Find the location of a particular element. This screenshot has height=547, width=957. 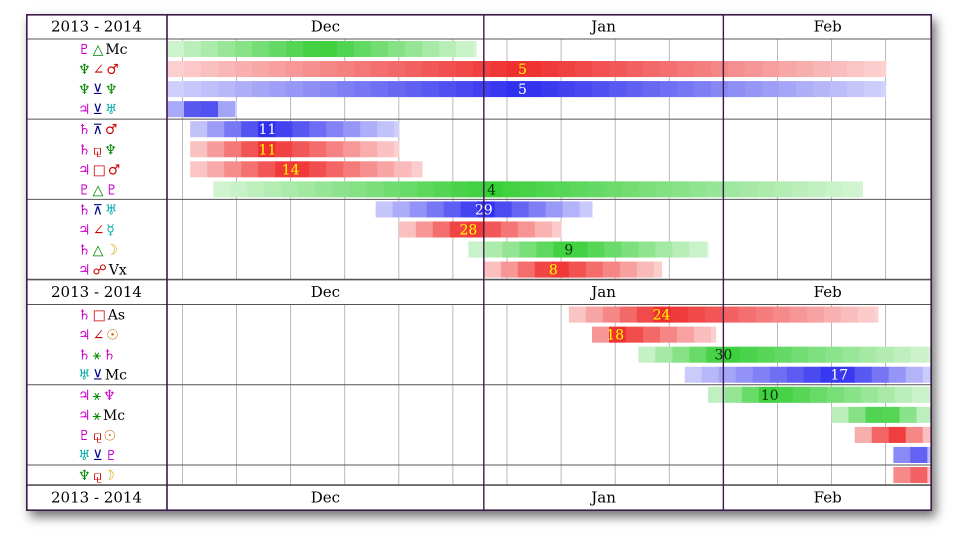

header-row-bg is located at coordinates (479, 497).